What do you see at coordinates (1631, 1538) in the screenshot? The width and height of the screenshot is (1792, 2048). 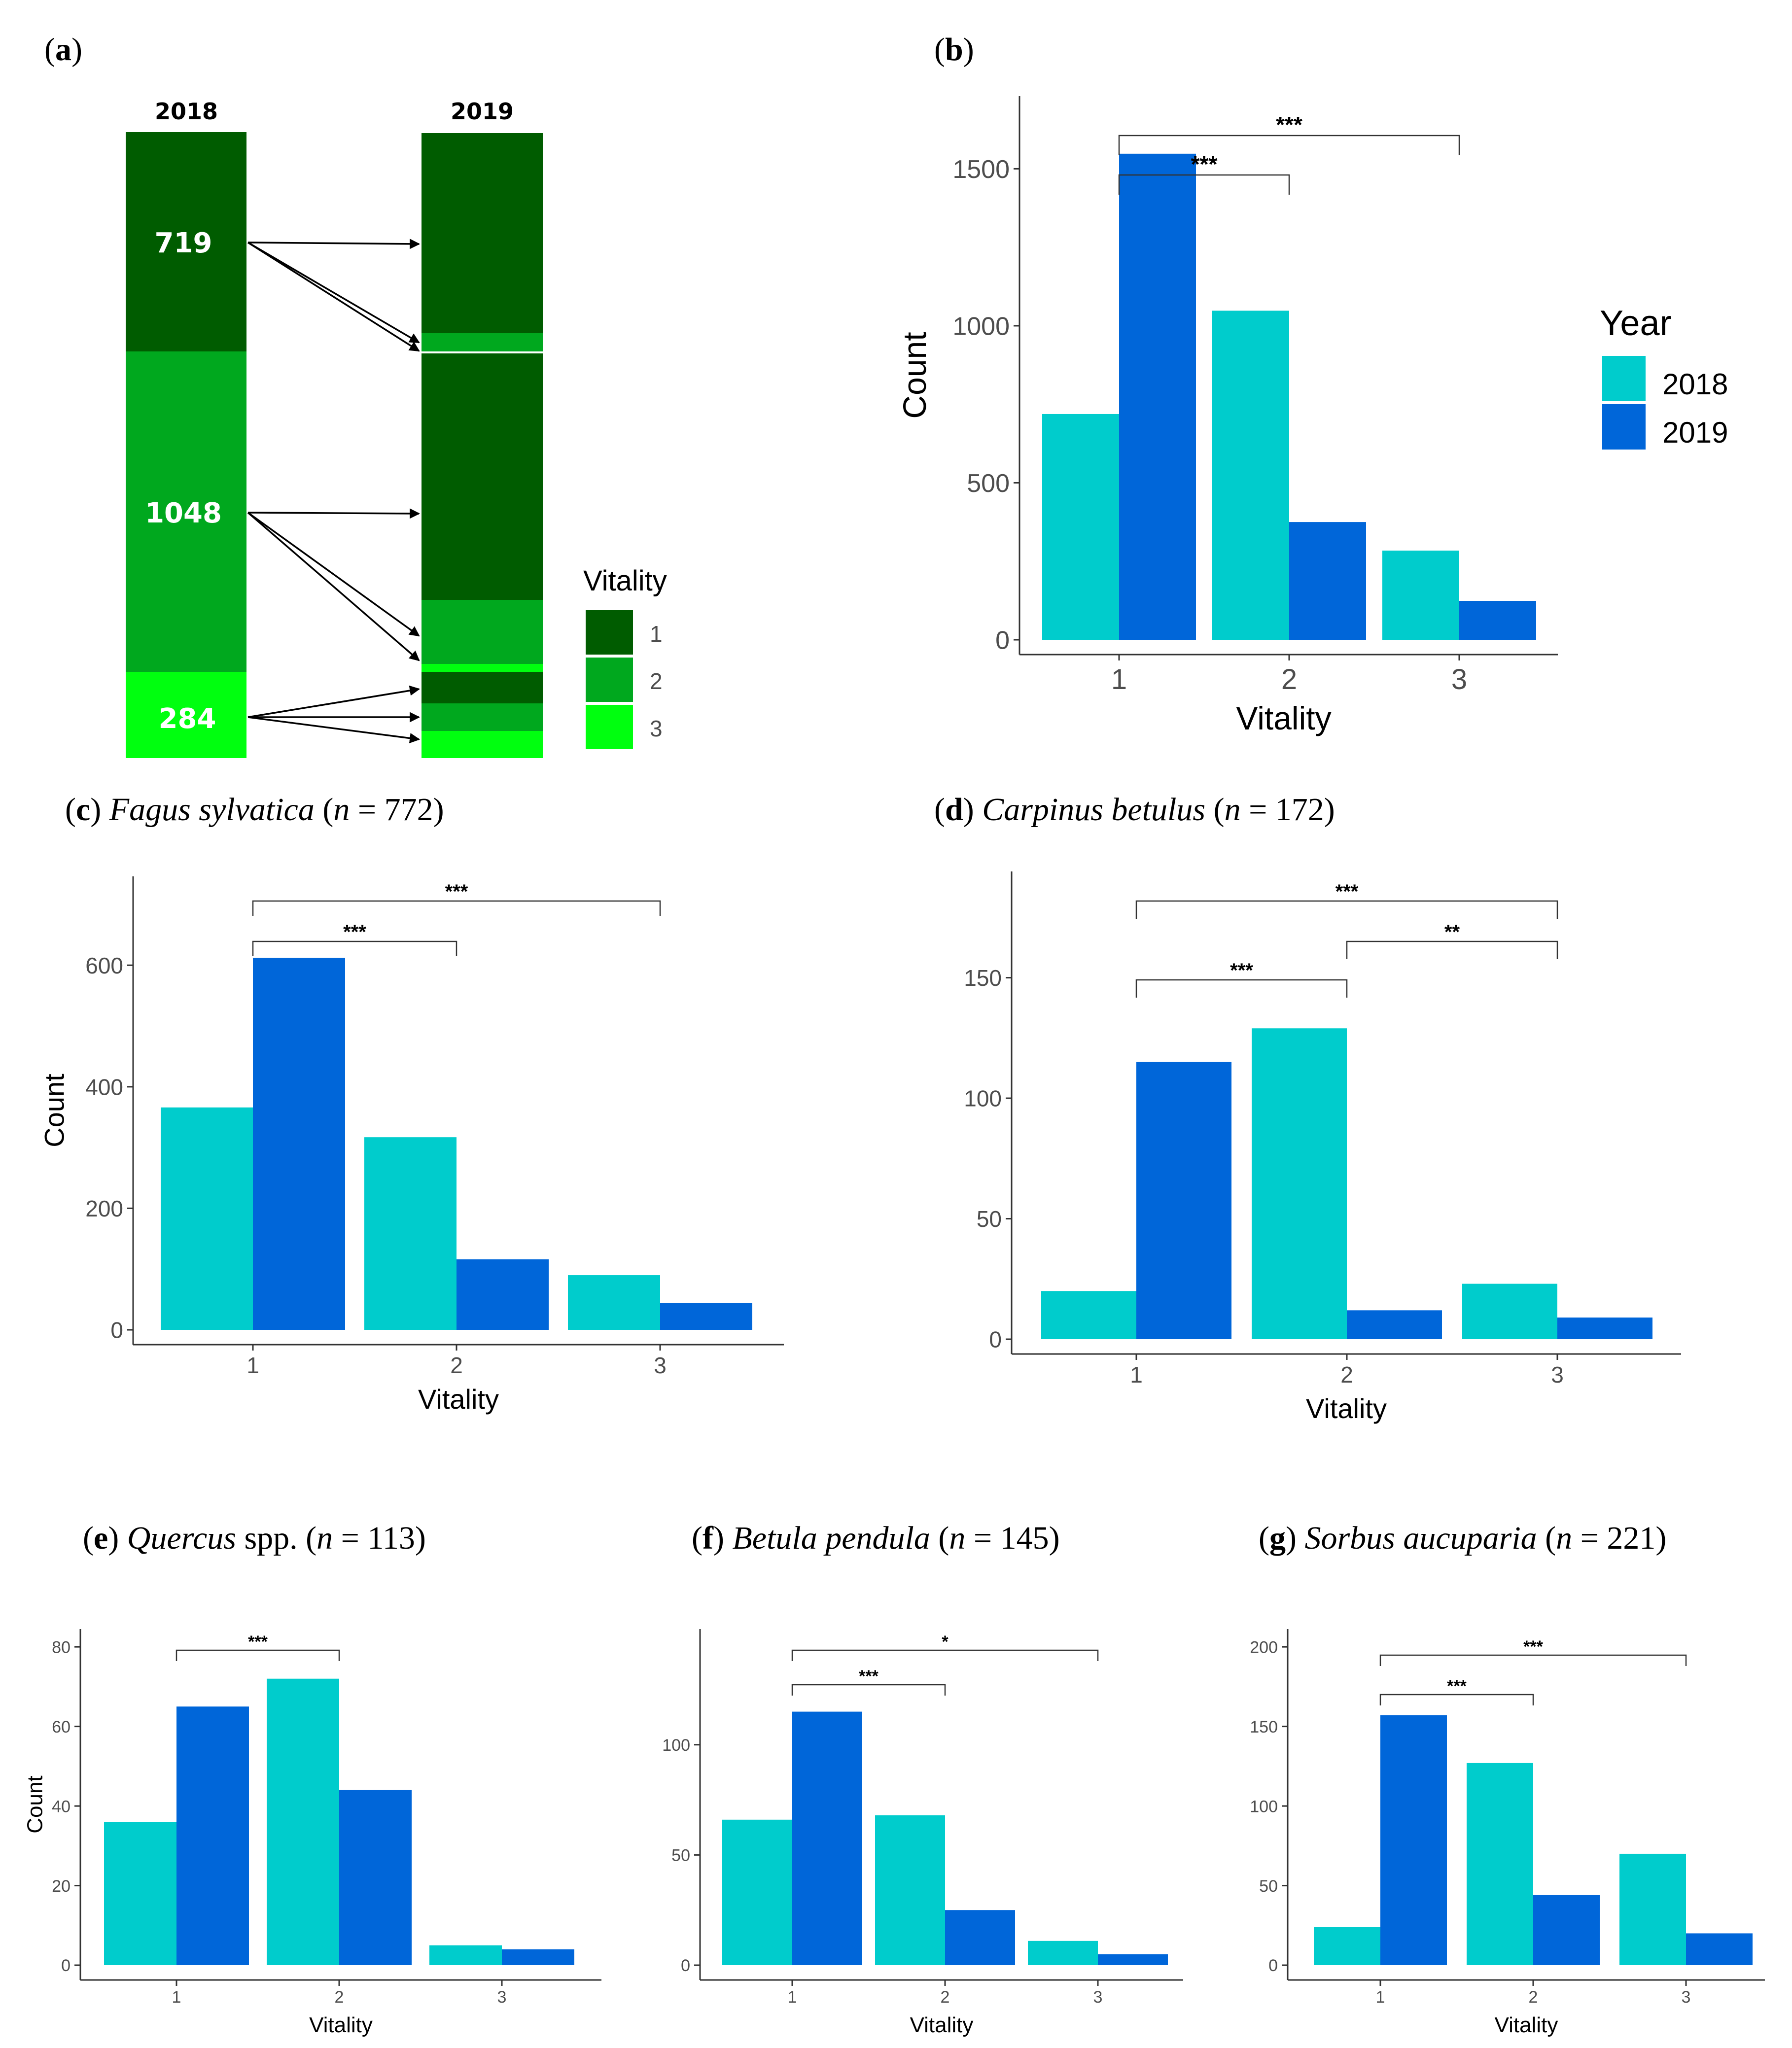 I see `panel-g-n-value: 221` at bounding box center [1631, 1538].